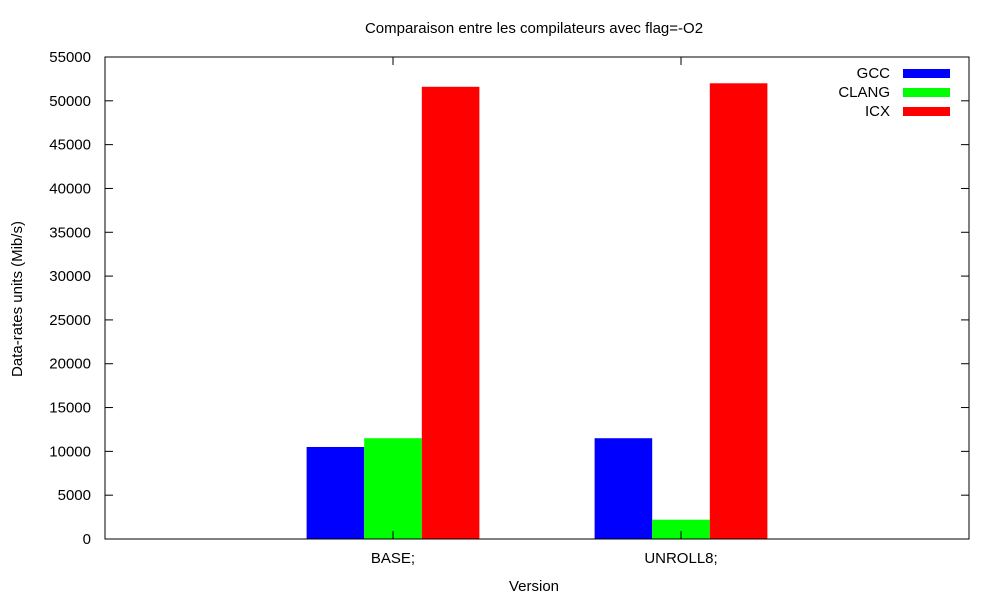 This screenshot has height=600, width=1000. What do you see at coordinates (393, 558) in the screenshot?
I see `x-tick-label: BASE;` at bounding box center [393, 558].